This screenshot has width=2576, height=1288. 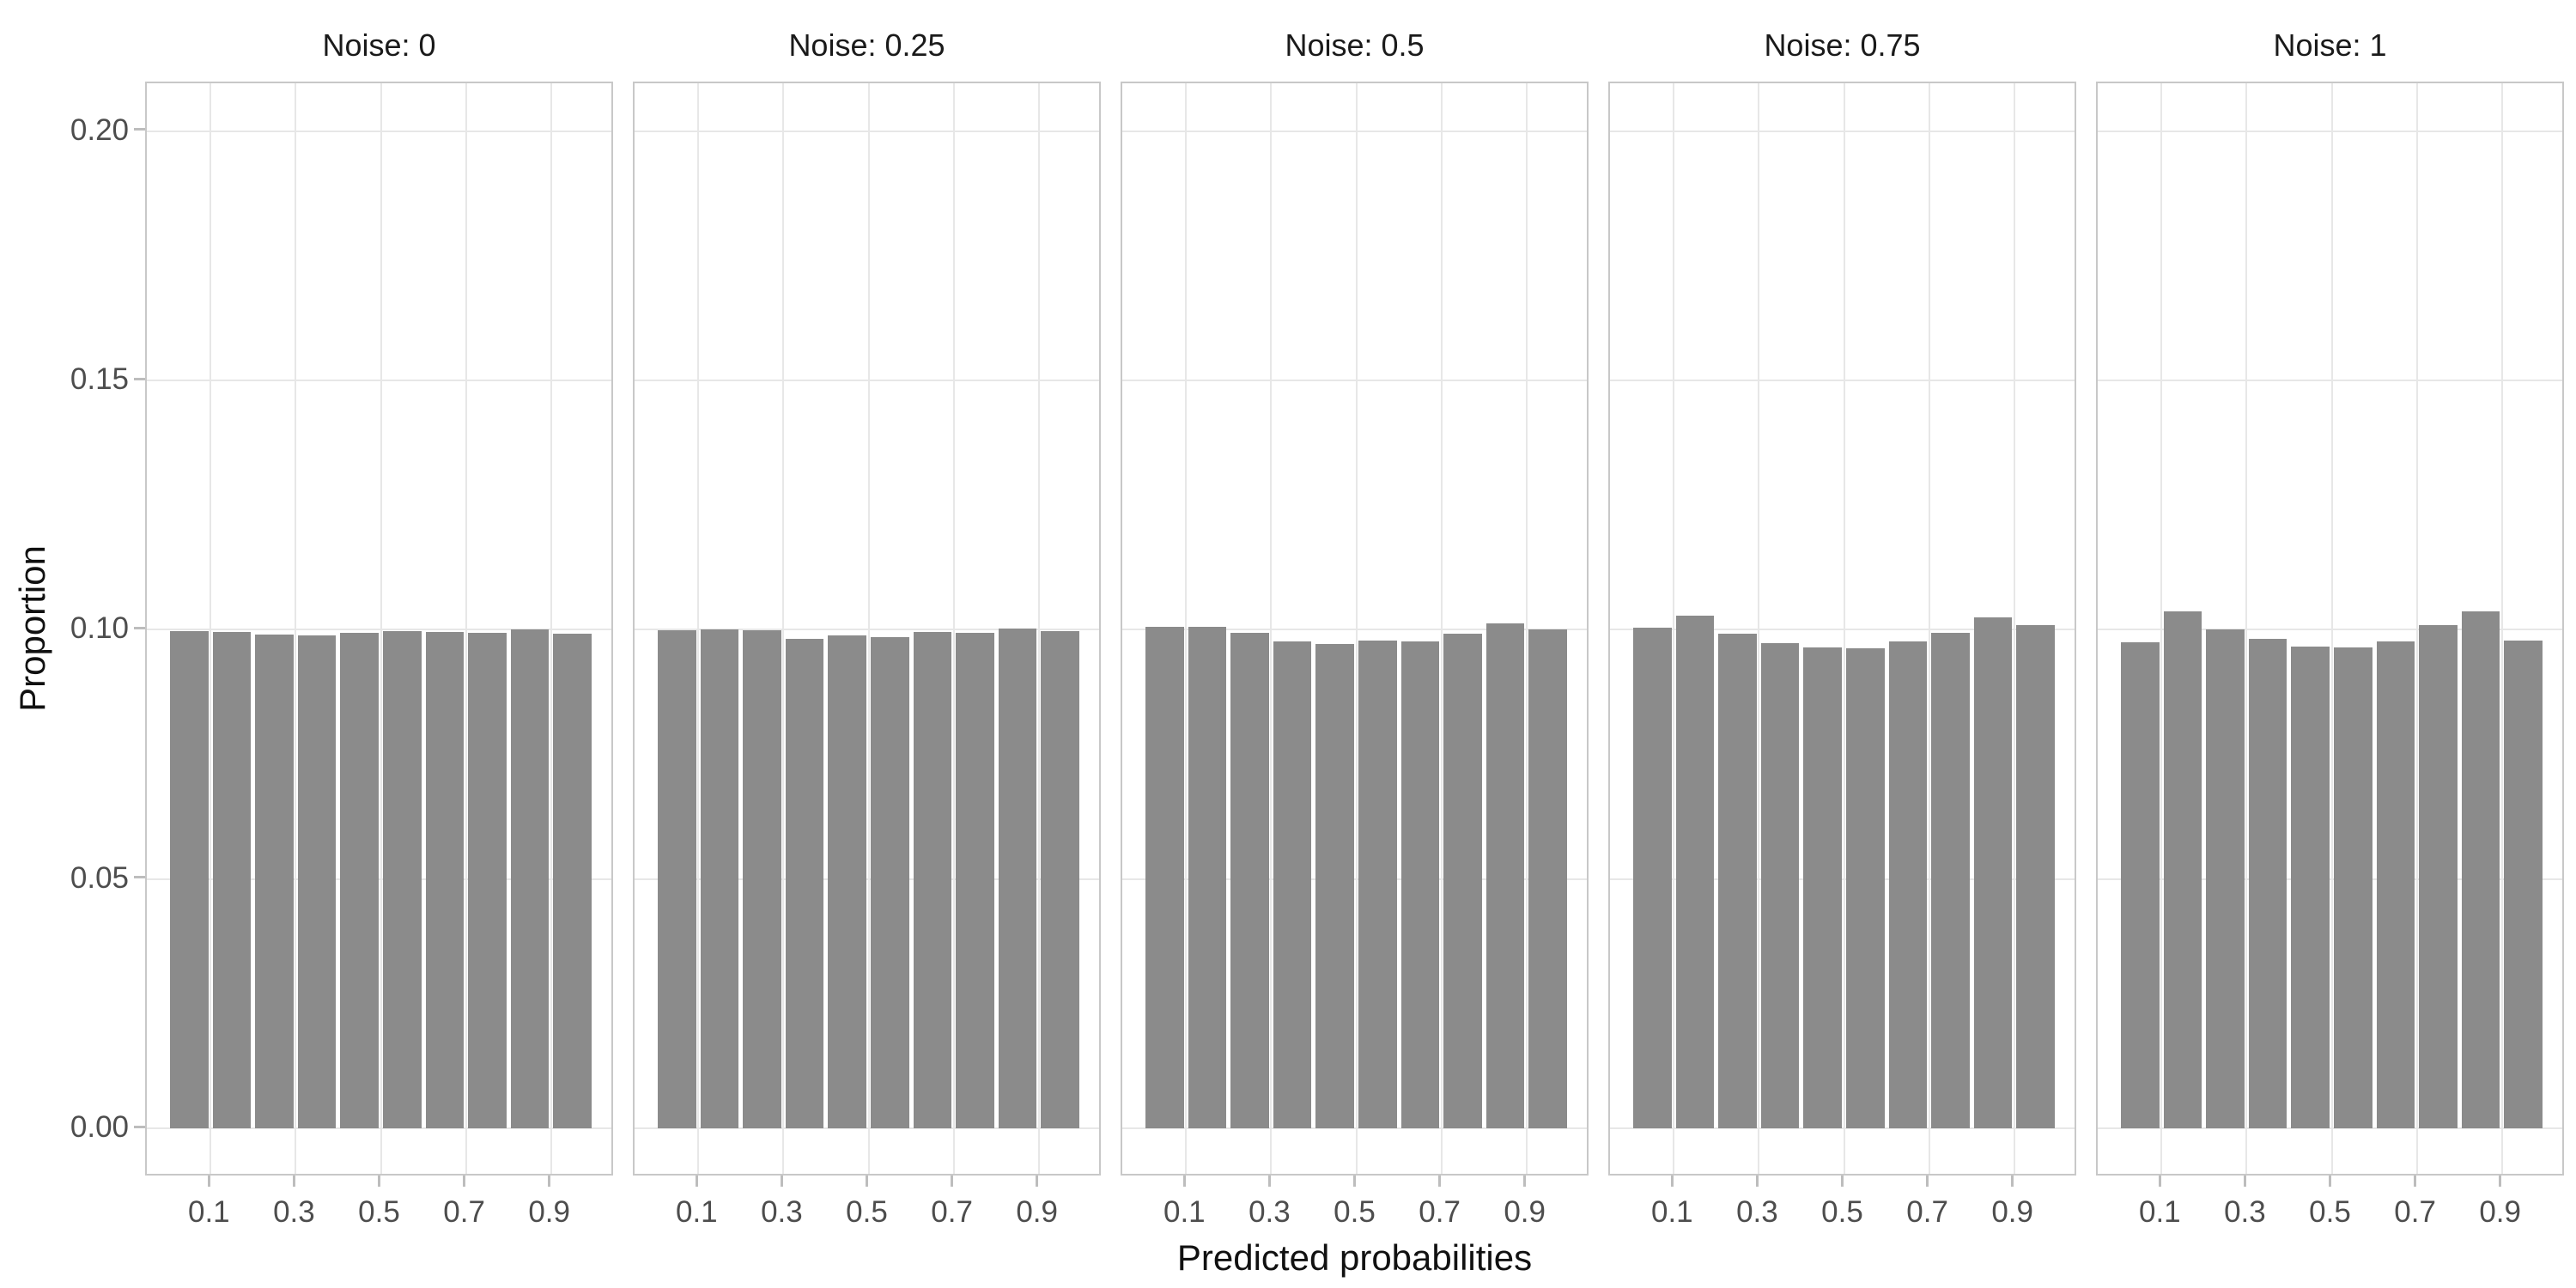 What do you see at coordinates (1354, 1257) in the screenshot?
I see `x-axis-title: Predicted probabilities` at bounding box center [1354, 1257].